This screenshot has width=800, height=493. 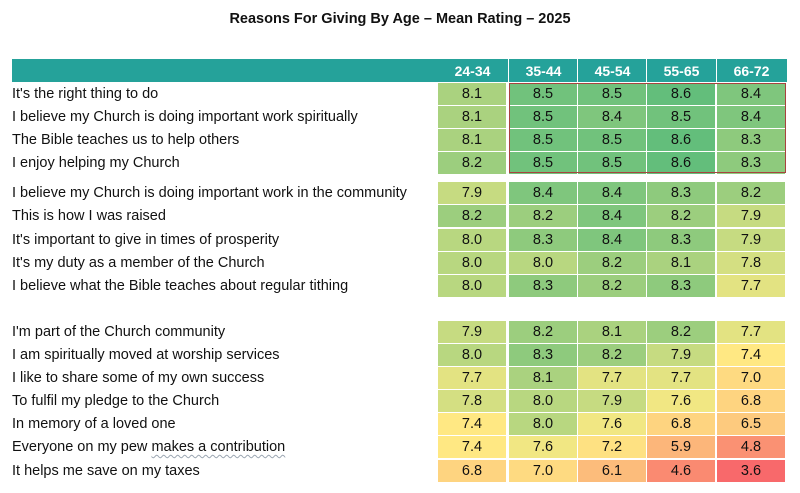 What do you see at coordinates (218, 447) in the screenshot?
I see `spellcheck-underlined-text: makes a contribution` at bounding box center [218, 447].